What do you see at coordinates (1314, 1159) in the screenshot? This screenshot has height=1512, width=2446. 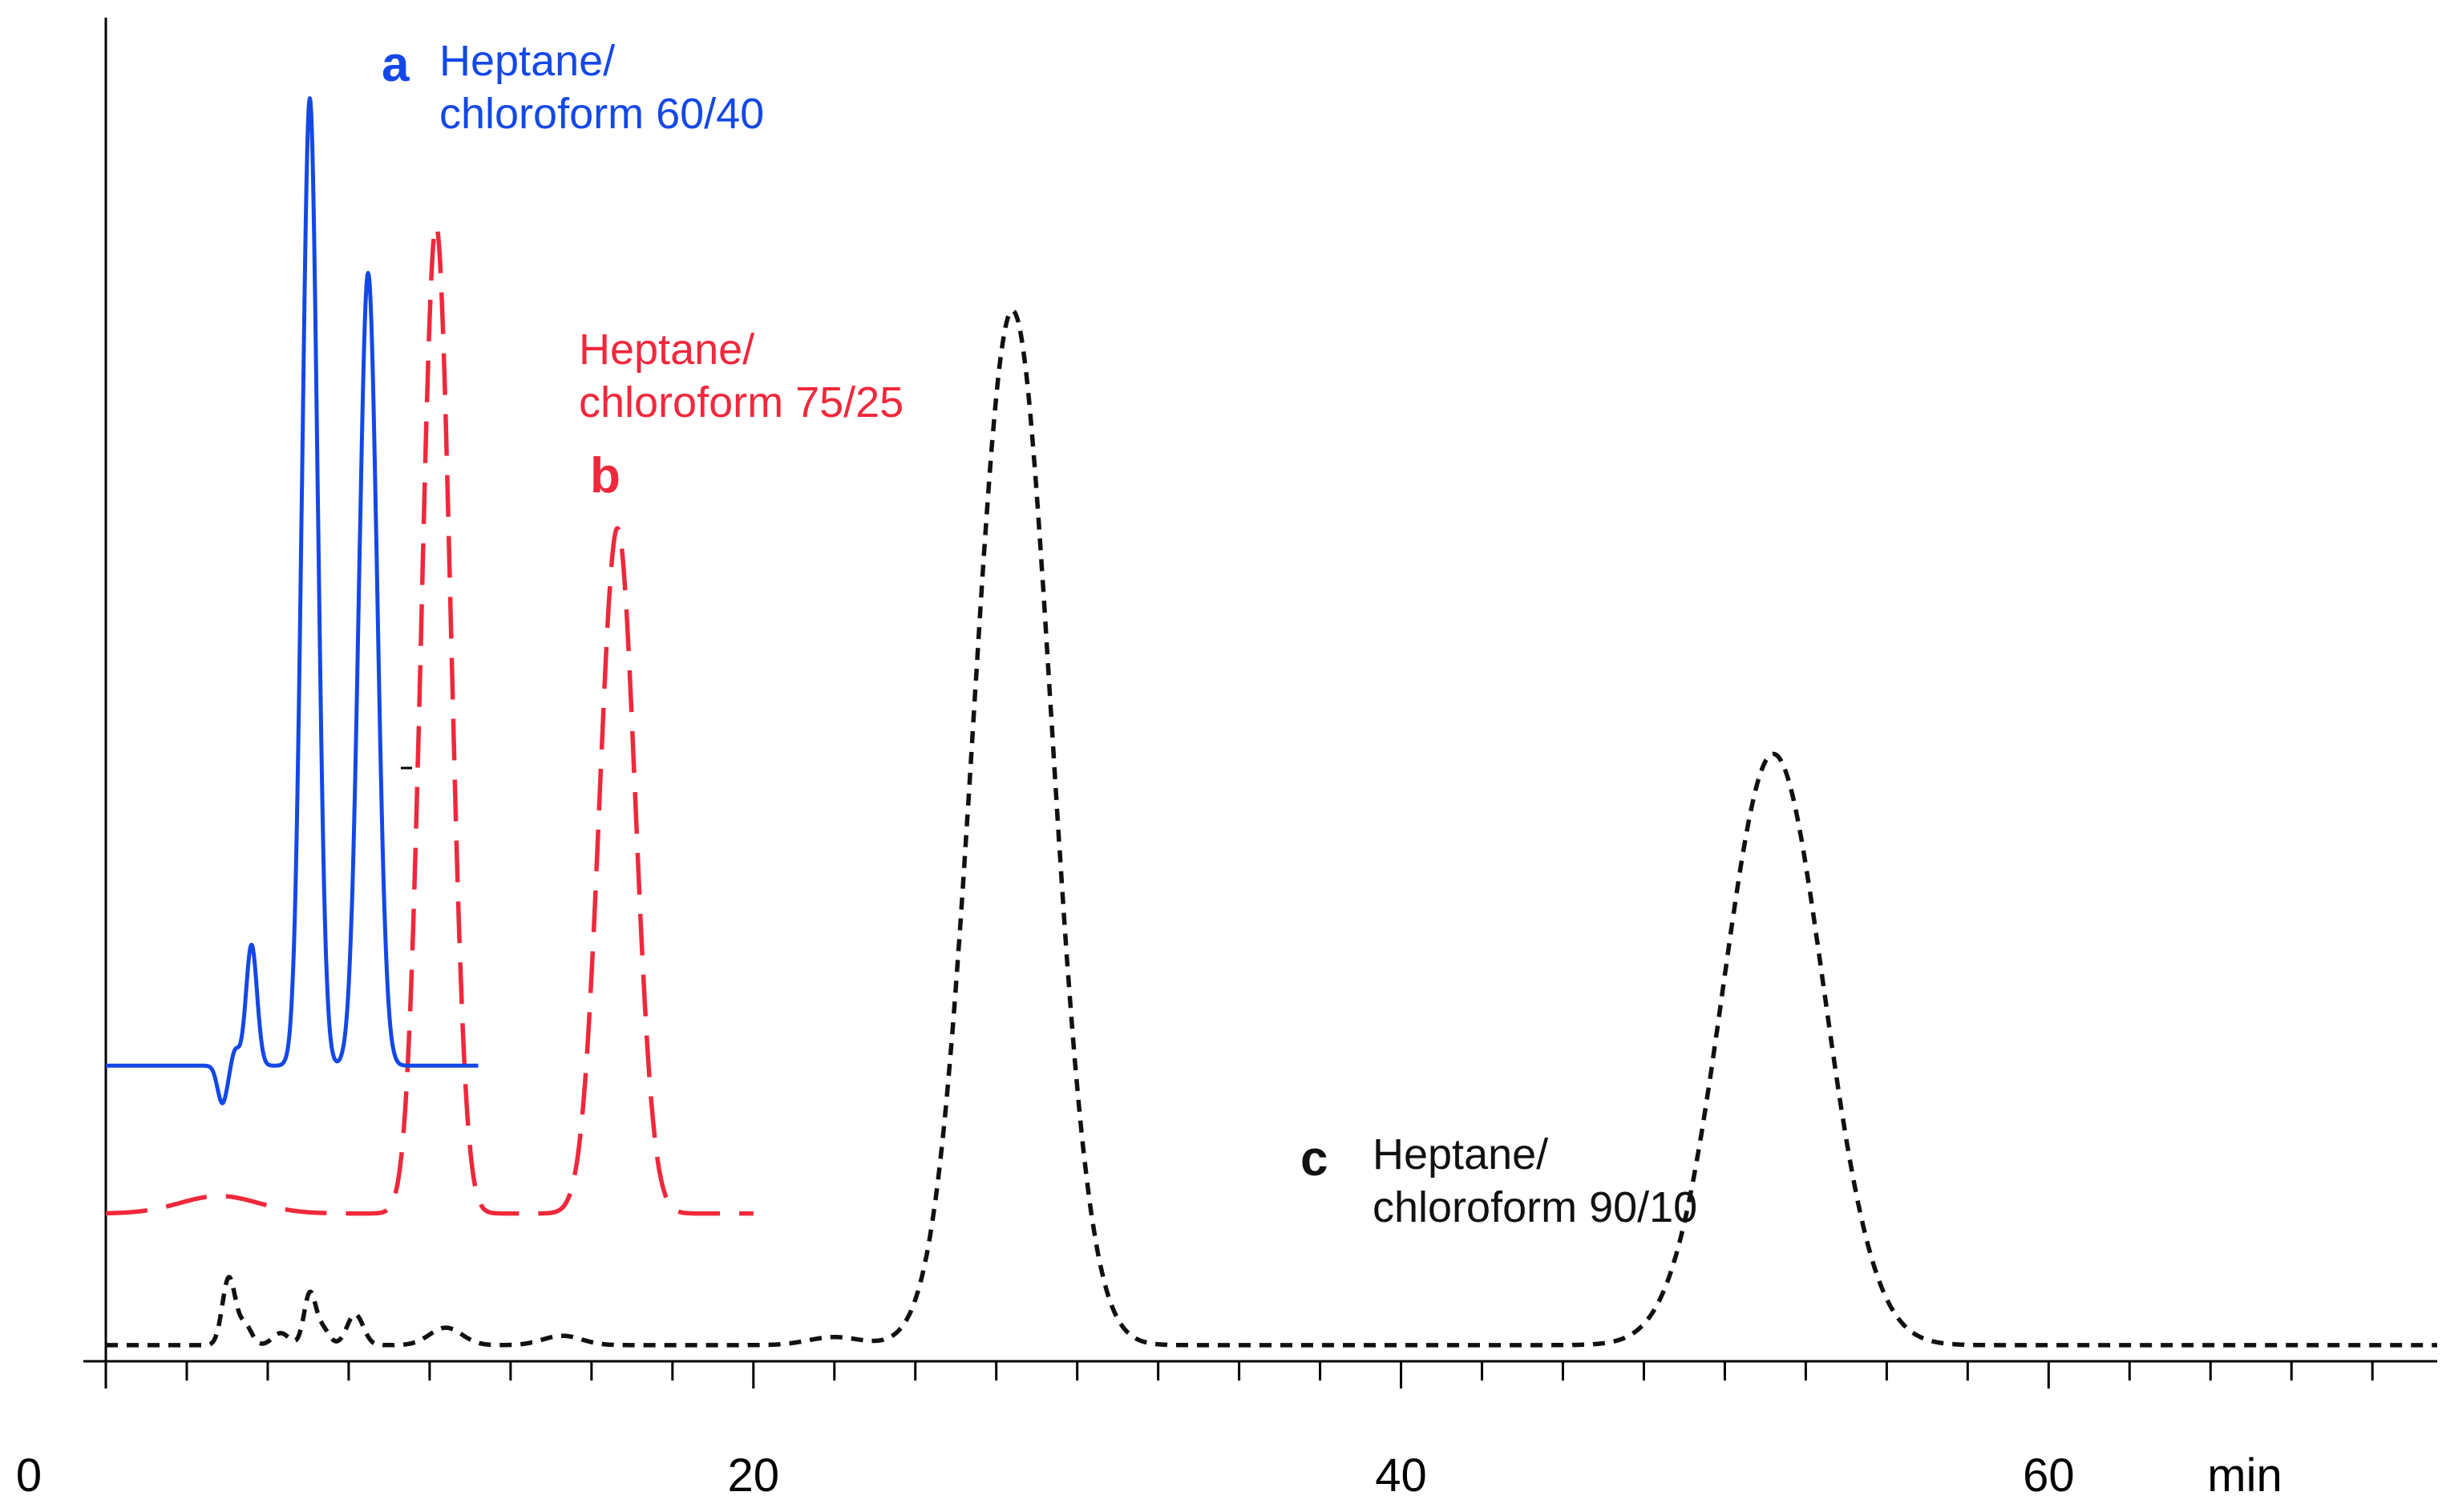 I see `annotation-c-letter: c` at bounding box center [1314, 1159].